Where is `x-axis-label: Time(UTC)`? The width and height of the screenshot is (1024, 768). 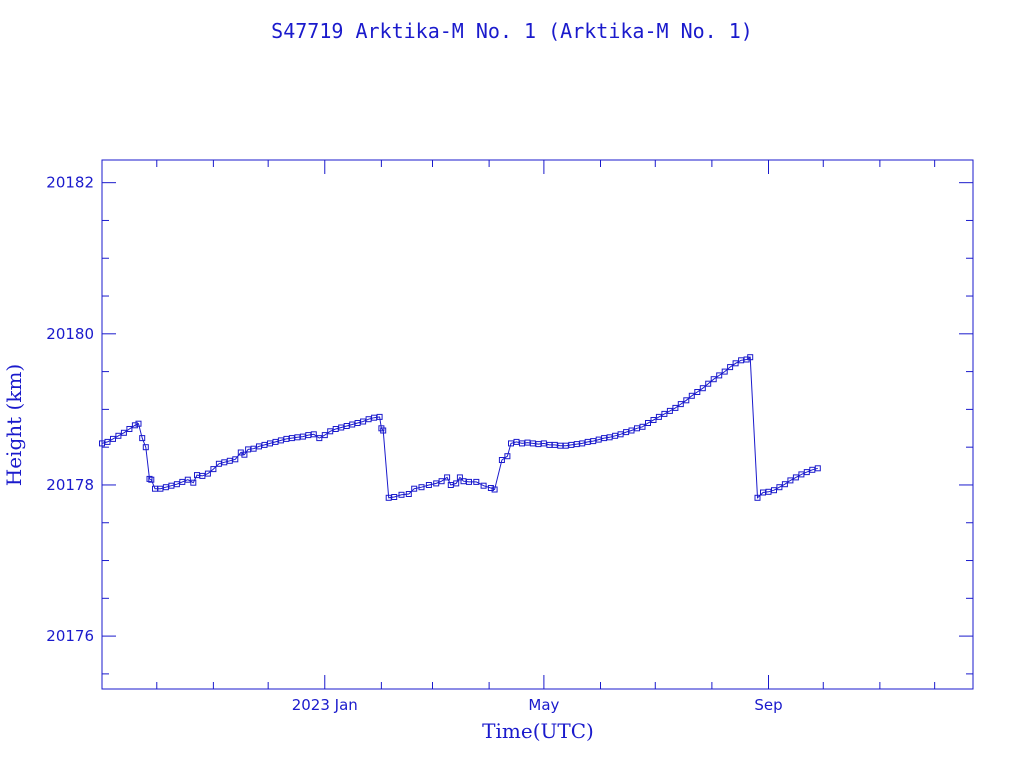 x-axis-label: Time(UTC) is located at coordinates (538, 731).